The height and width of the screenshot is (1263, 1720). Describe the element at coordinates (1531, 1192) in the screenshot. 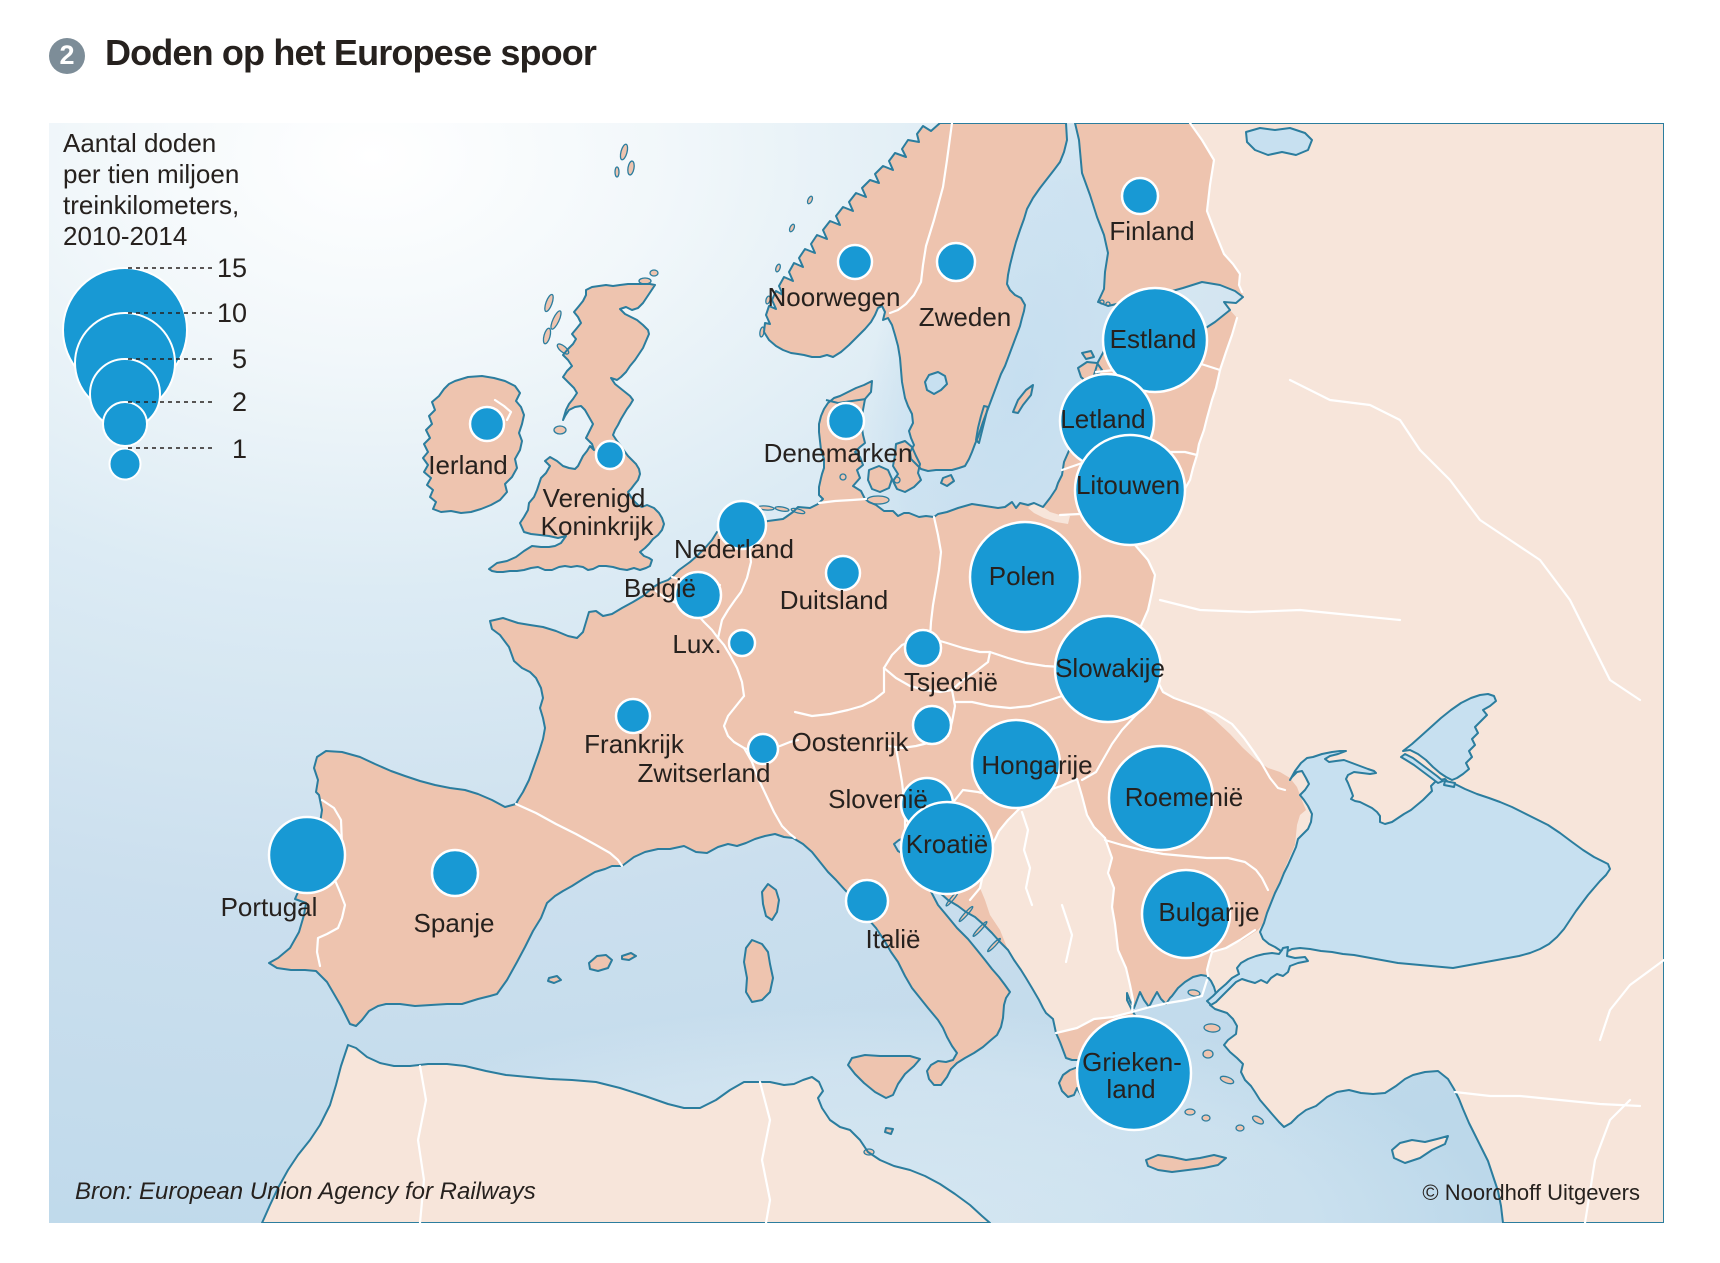

I see `svg-text: © Noordhoff Uitgevers` at that location.